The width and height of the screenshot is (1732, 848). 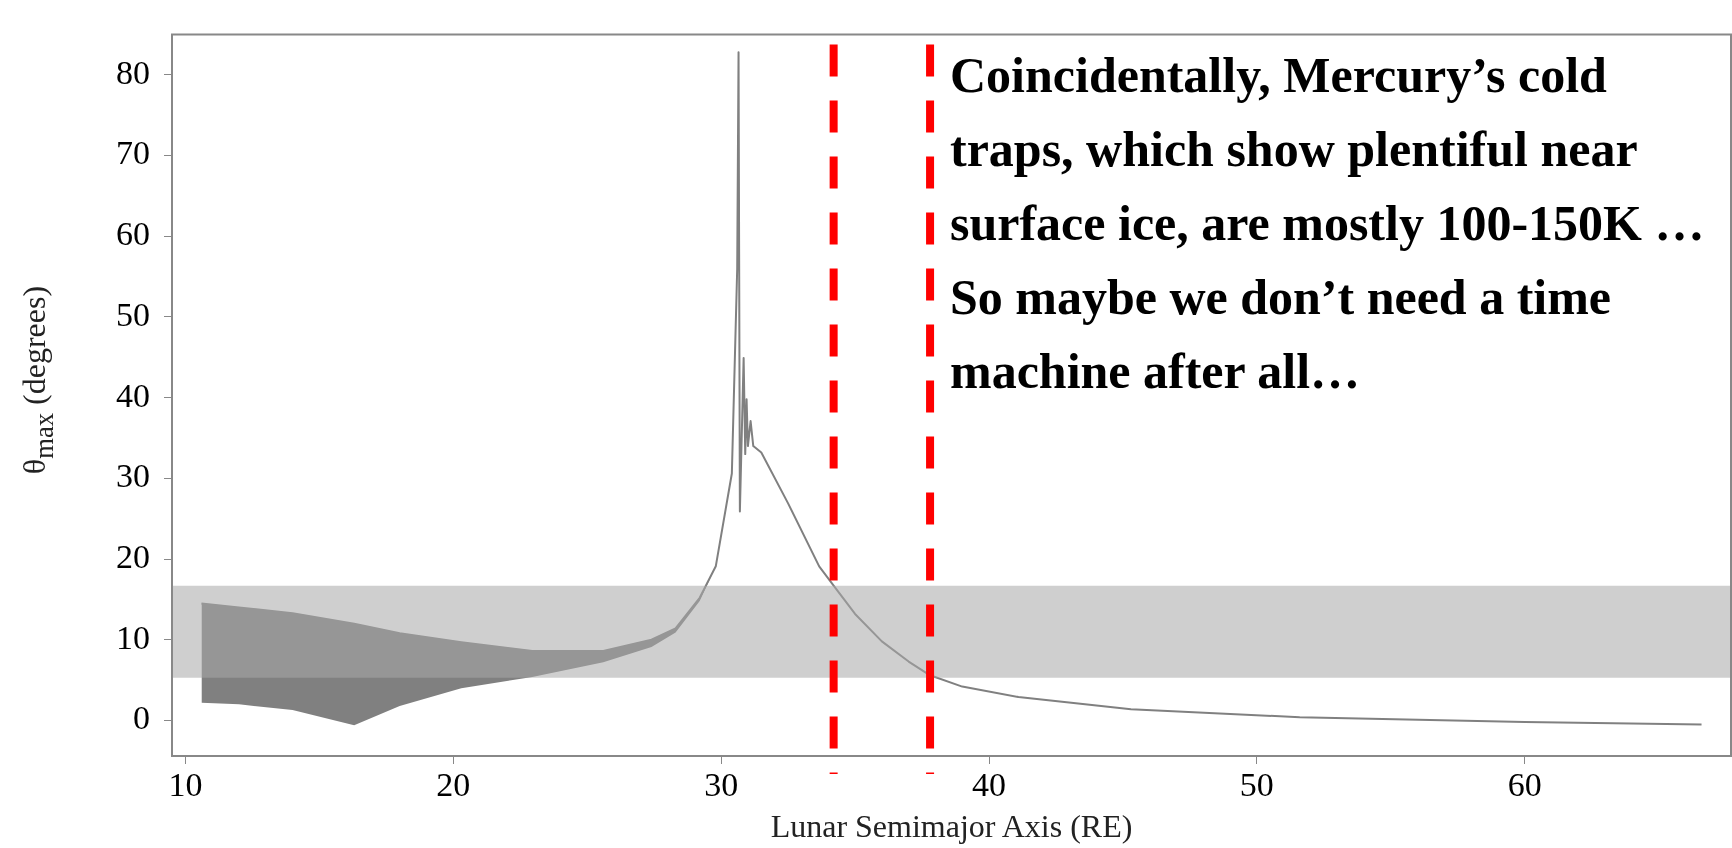 What do you see at coordinates (951, 826) in the screenshot?
I see `x-axis-title: Lunar Semimajor Axis (RE)` at bounding box center [951, 826].